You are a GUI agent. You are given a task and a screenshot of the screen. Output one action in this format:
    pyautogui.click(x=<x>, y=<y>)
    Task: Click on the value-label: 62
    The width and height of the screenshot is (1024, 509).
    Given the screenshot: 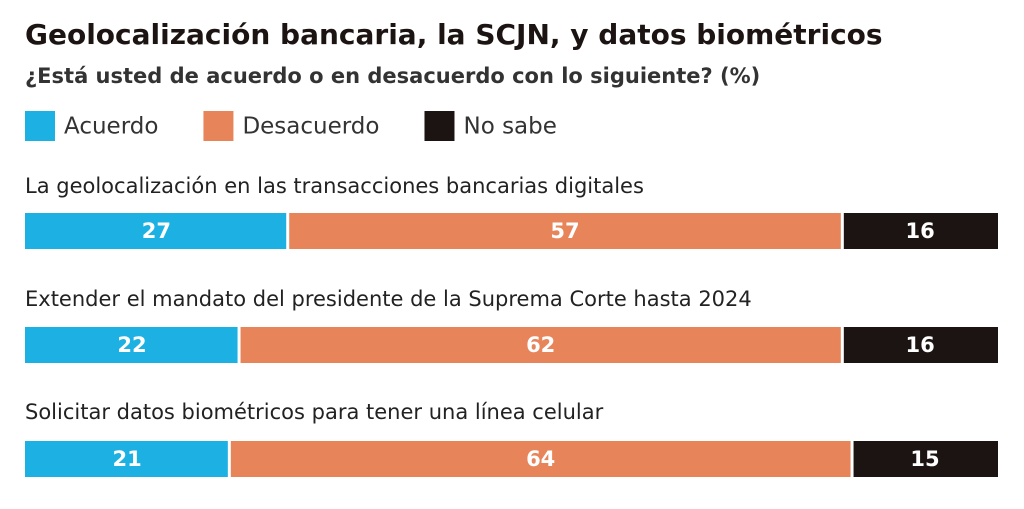 What is the action you would take?
    pyautogui.click(x=540, y=345)
    